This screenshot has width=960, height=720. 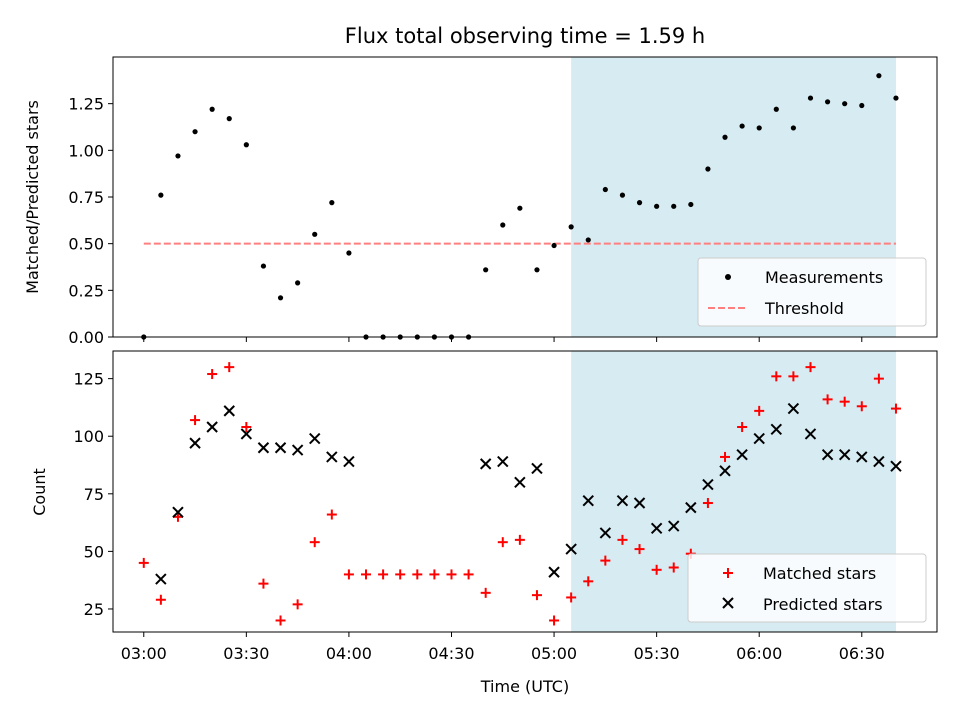 I want to click on legend-matched-marker, so click(x=728, y=573).